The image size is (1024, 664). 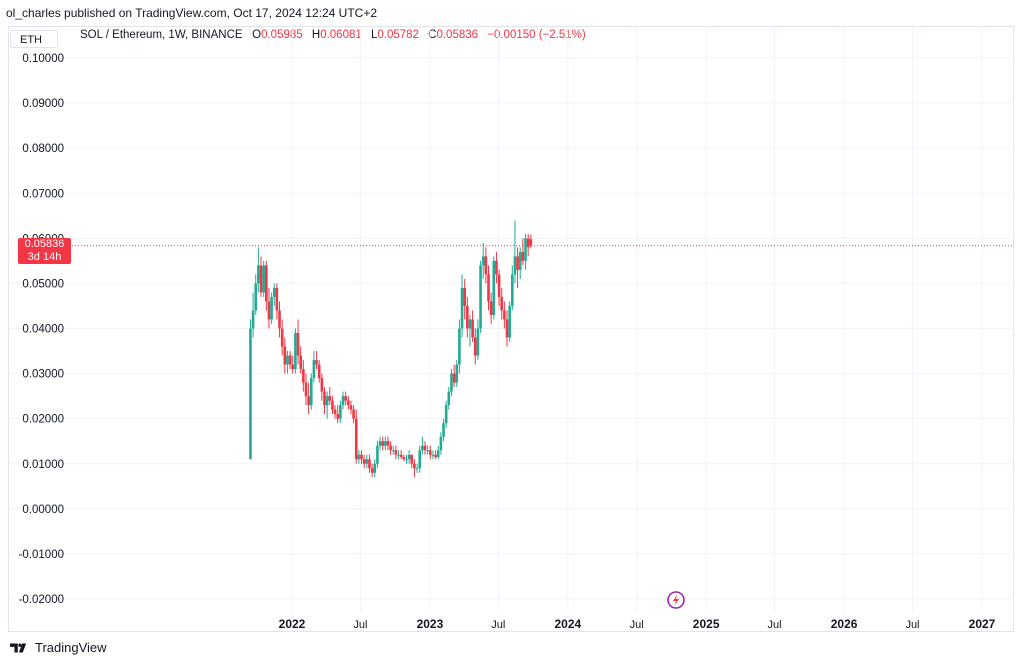 I want to click on legend-low: 0.05782, so click(x=398, y=35).